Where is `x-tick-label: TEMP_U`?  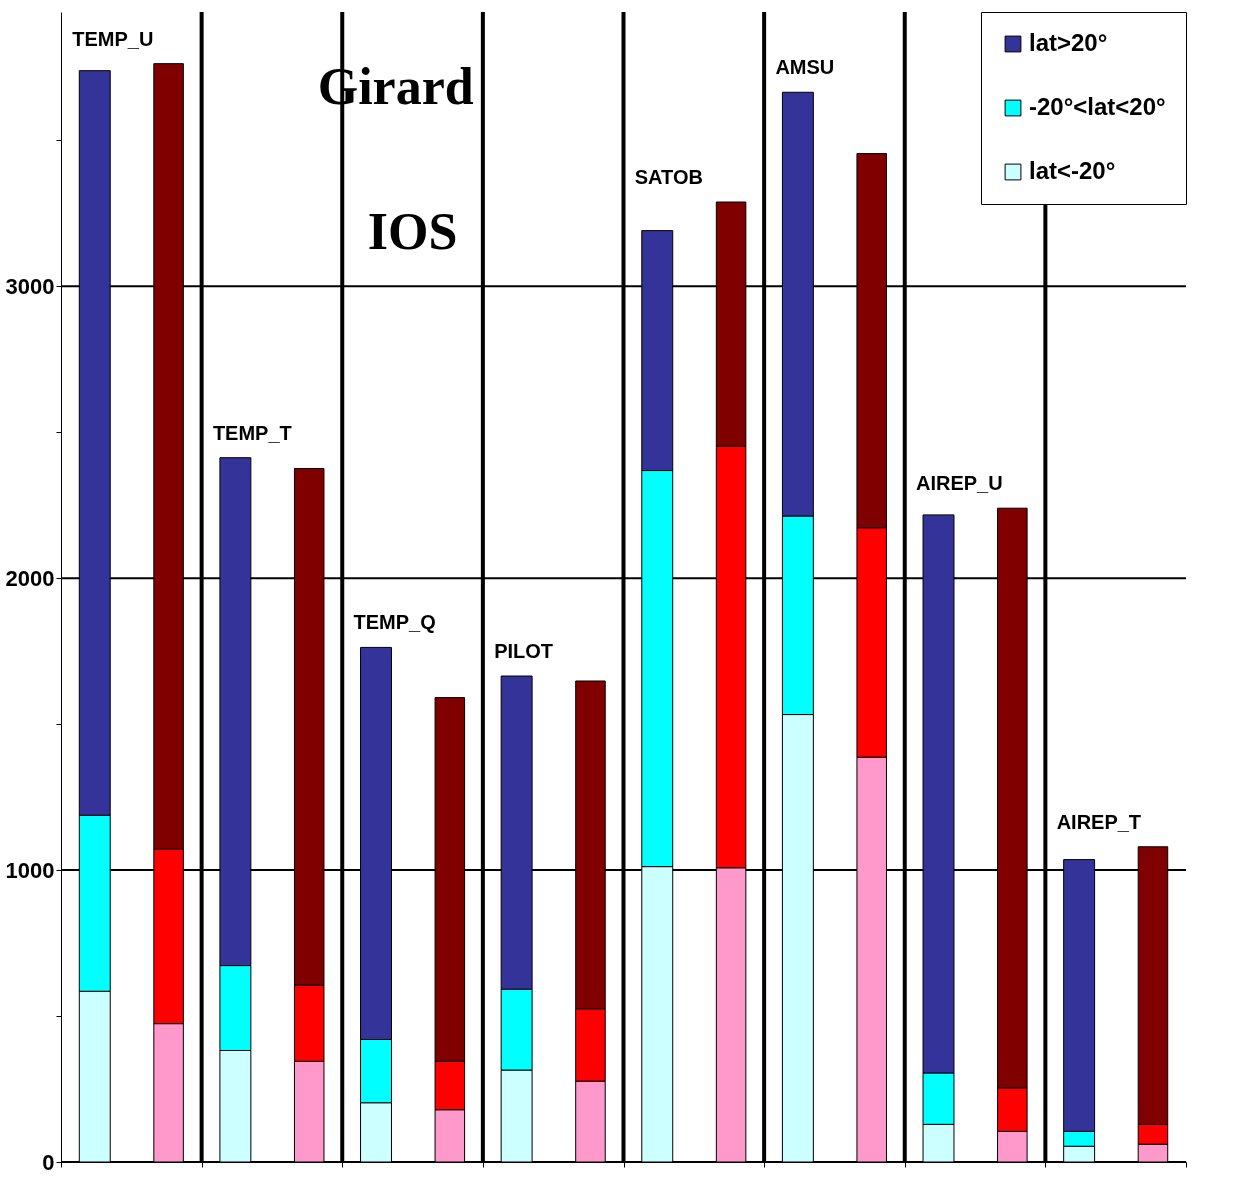 x-tick-label: TEMP_U is located at coordinates (113, 38).